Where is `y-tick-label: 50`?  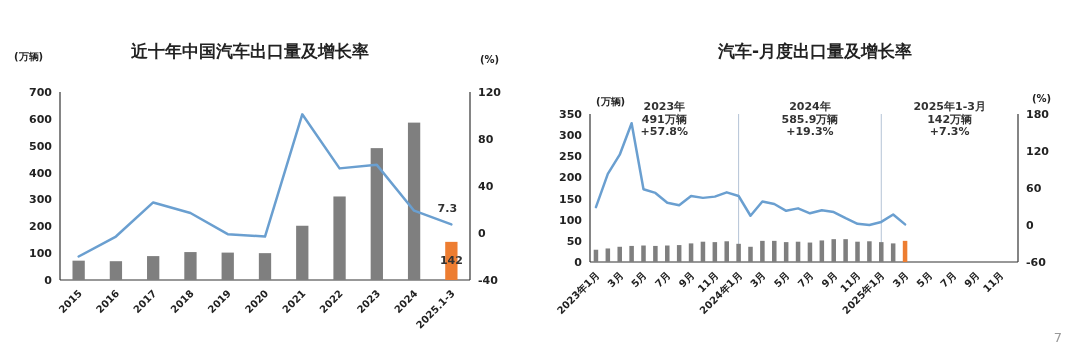
y-tick-label: 50 is located at coordinates (574, 241).